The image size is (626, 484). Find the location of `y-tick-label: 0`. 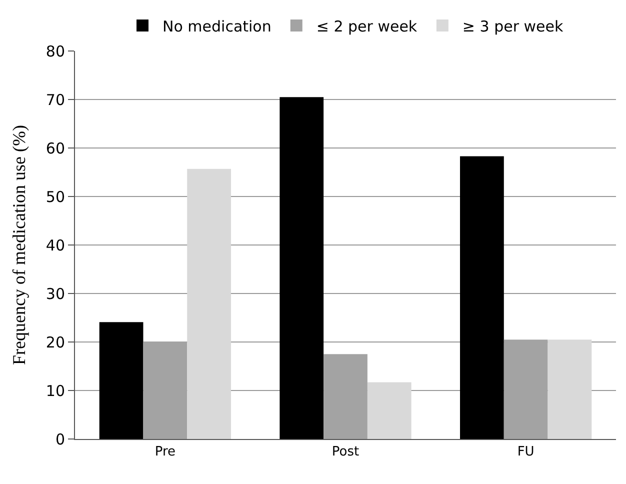

y-tick-label: 0 is located at coordinates (60, 439).